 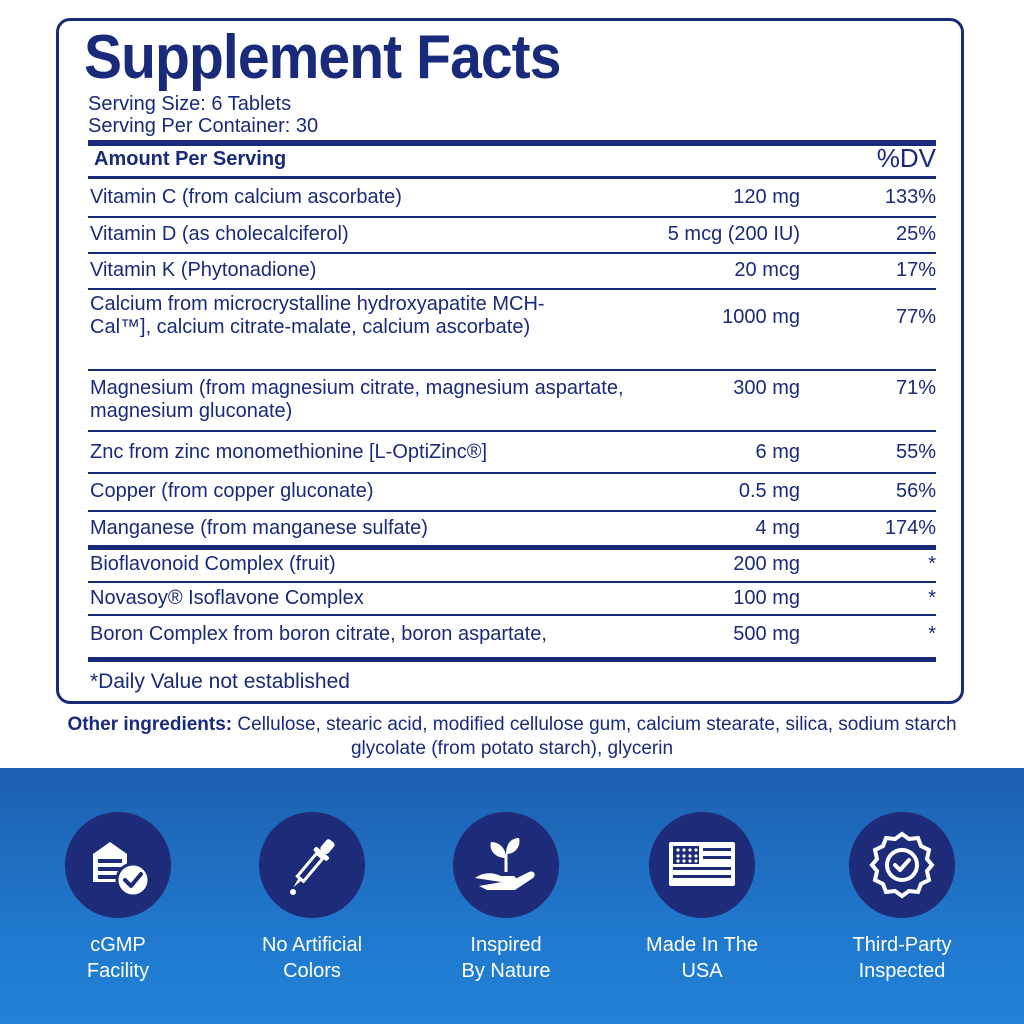 What do you see at coordinates (246, 197) in the screenshot?
I see `nutrient-name: Vitamin C (from calcium ascorbate)` at bounding box center [246, 197].